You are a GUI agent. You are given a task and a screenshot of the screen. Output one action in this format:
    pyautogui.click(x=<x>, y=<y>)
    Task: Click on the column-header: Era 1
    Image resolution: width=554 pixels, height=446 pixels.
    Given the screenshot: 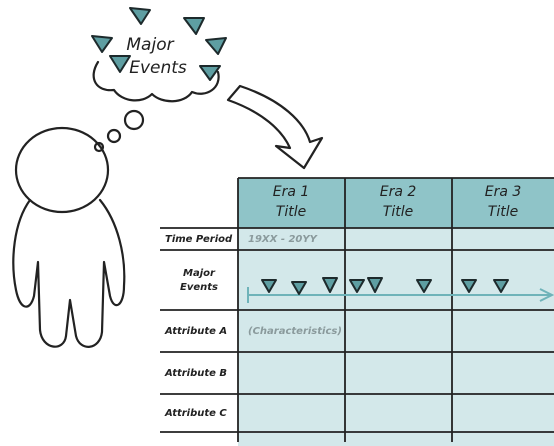 What is the action you would take?
    pyautogui.click(x=291, y=192)
    